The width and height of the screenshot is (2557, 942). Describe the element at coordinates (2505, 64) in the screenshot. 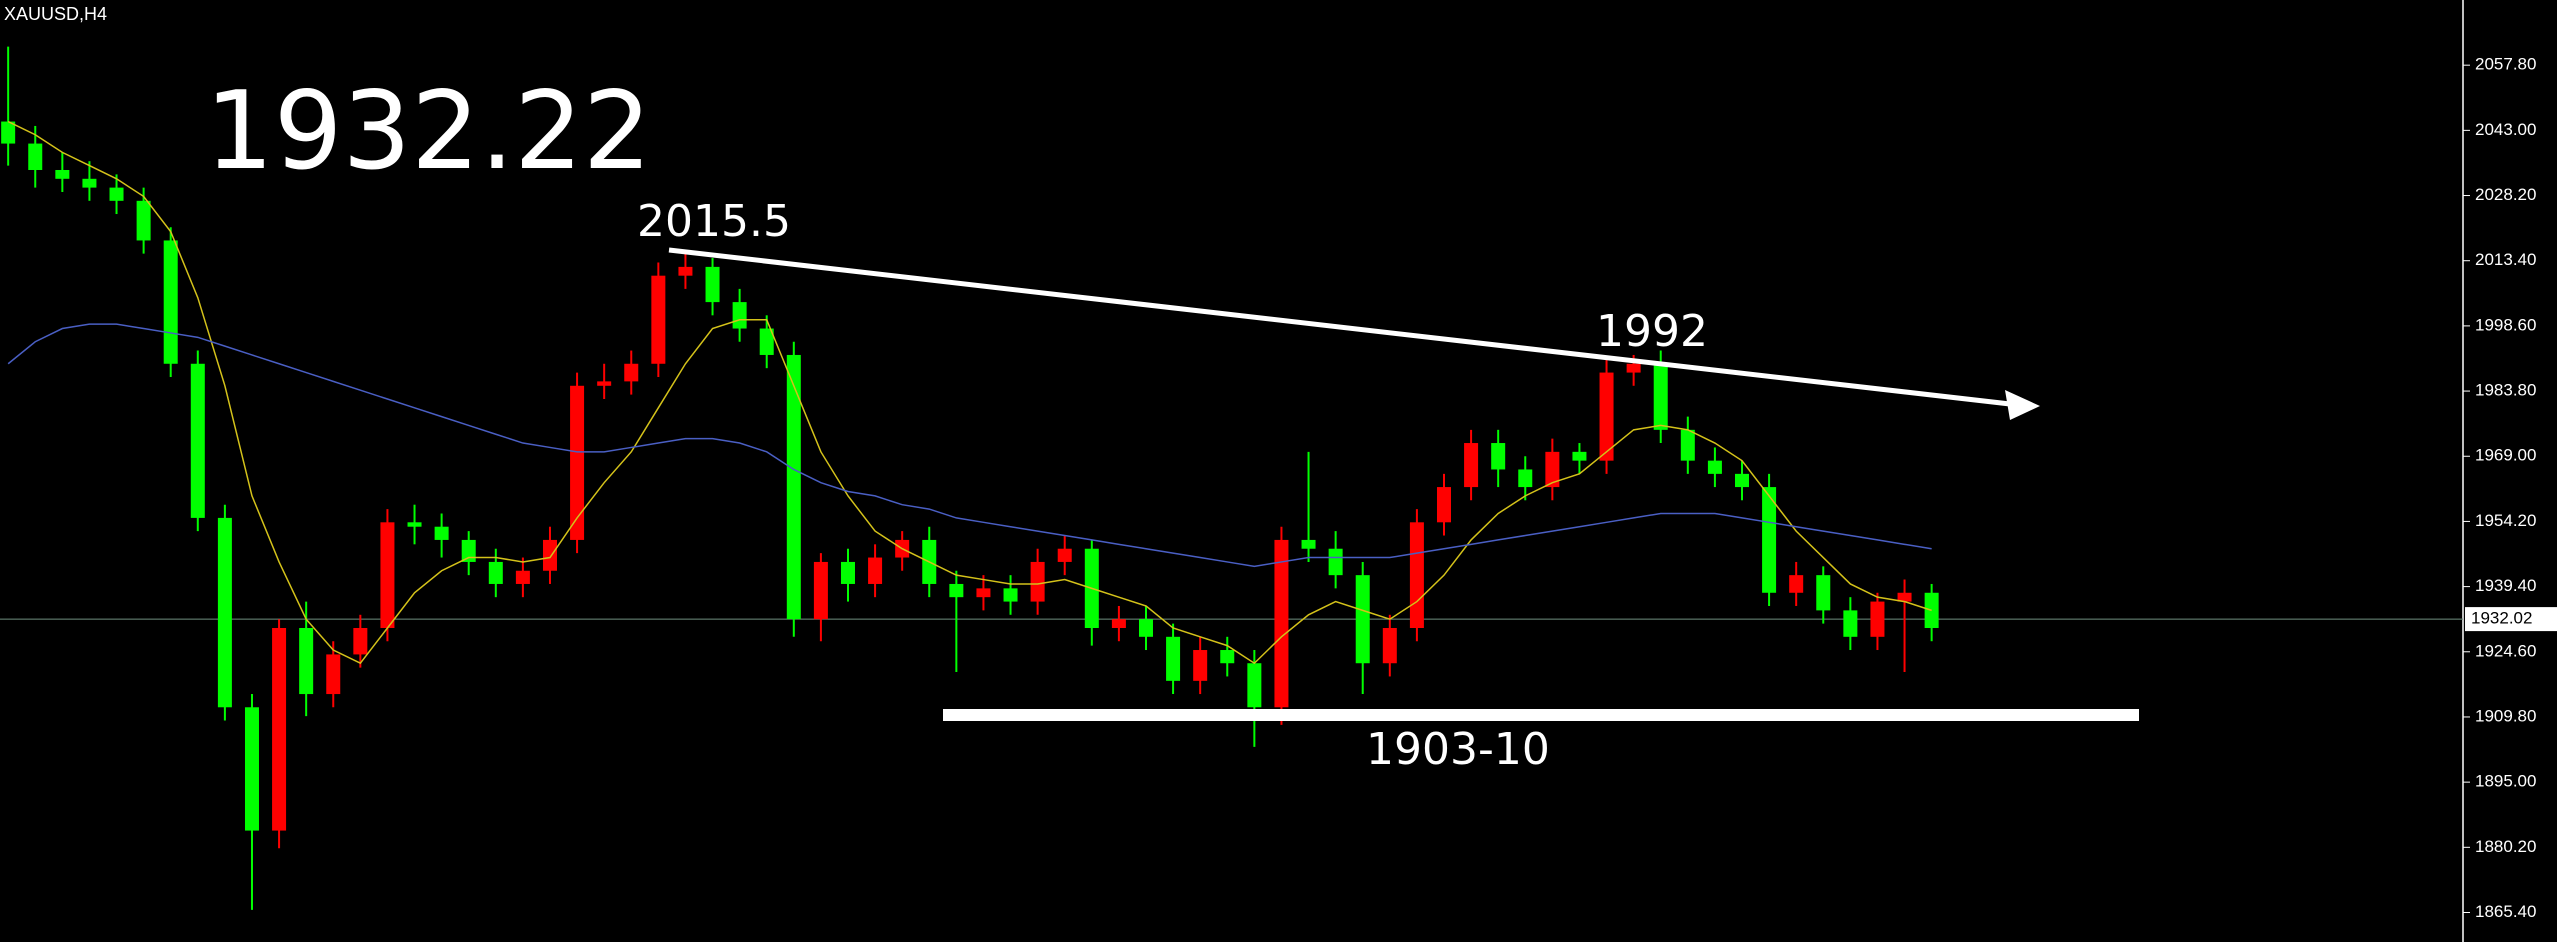

I see `y-tick-label: 2057.80` at that location.